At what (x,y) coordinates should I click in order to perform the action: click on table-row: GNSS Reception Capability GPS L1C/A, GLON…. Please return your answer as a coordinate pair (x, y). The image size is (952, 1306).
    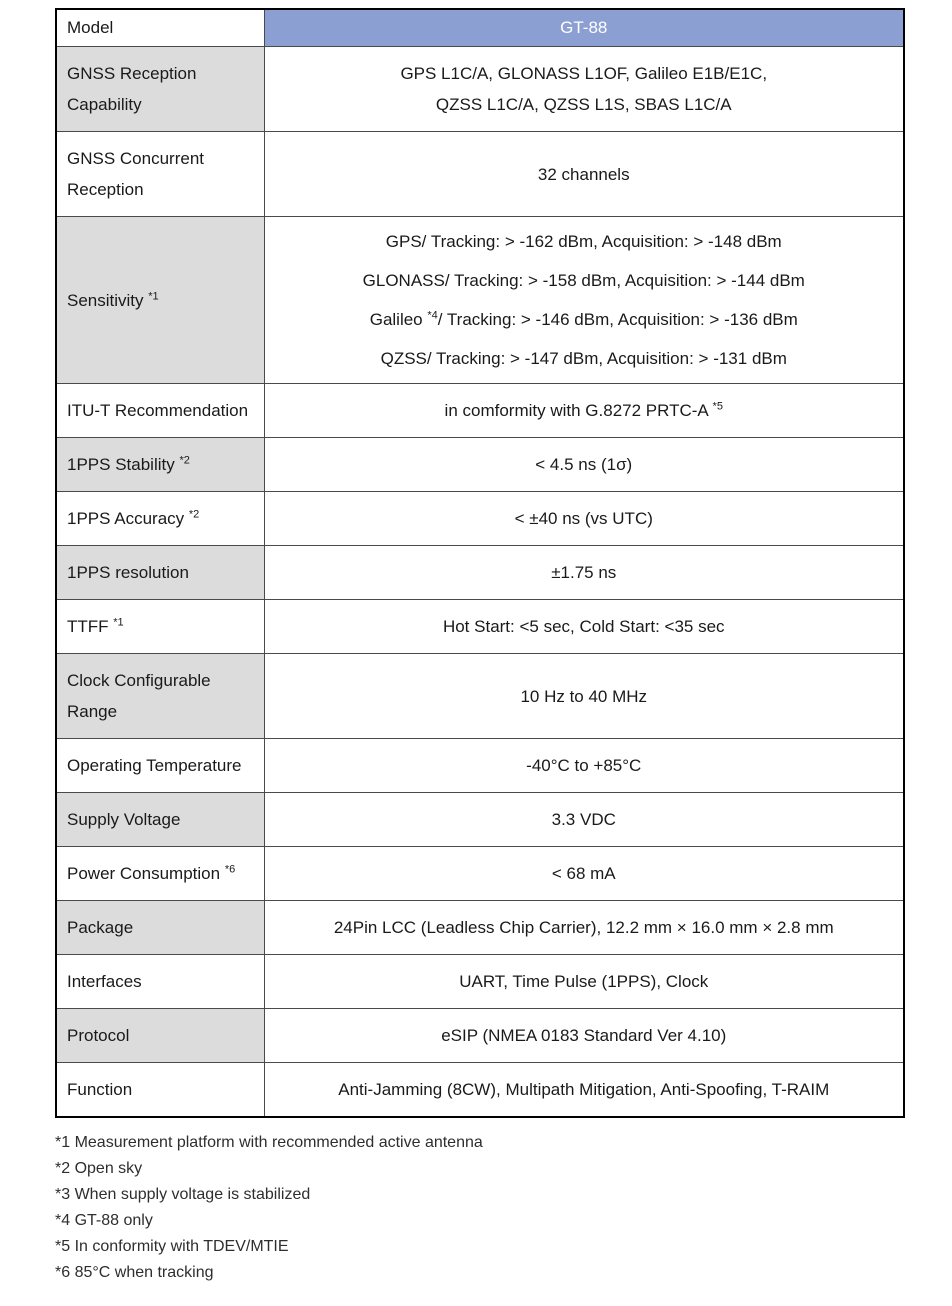
    Looking at the image, I should click on (480, 89).